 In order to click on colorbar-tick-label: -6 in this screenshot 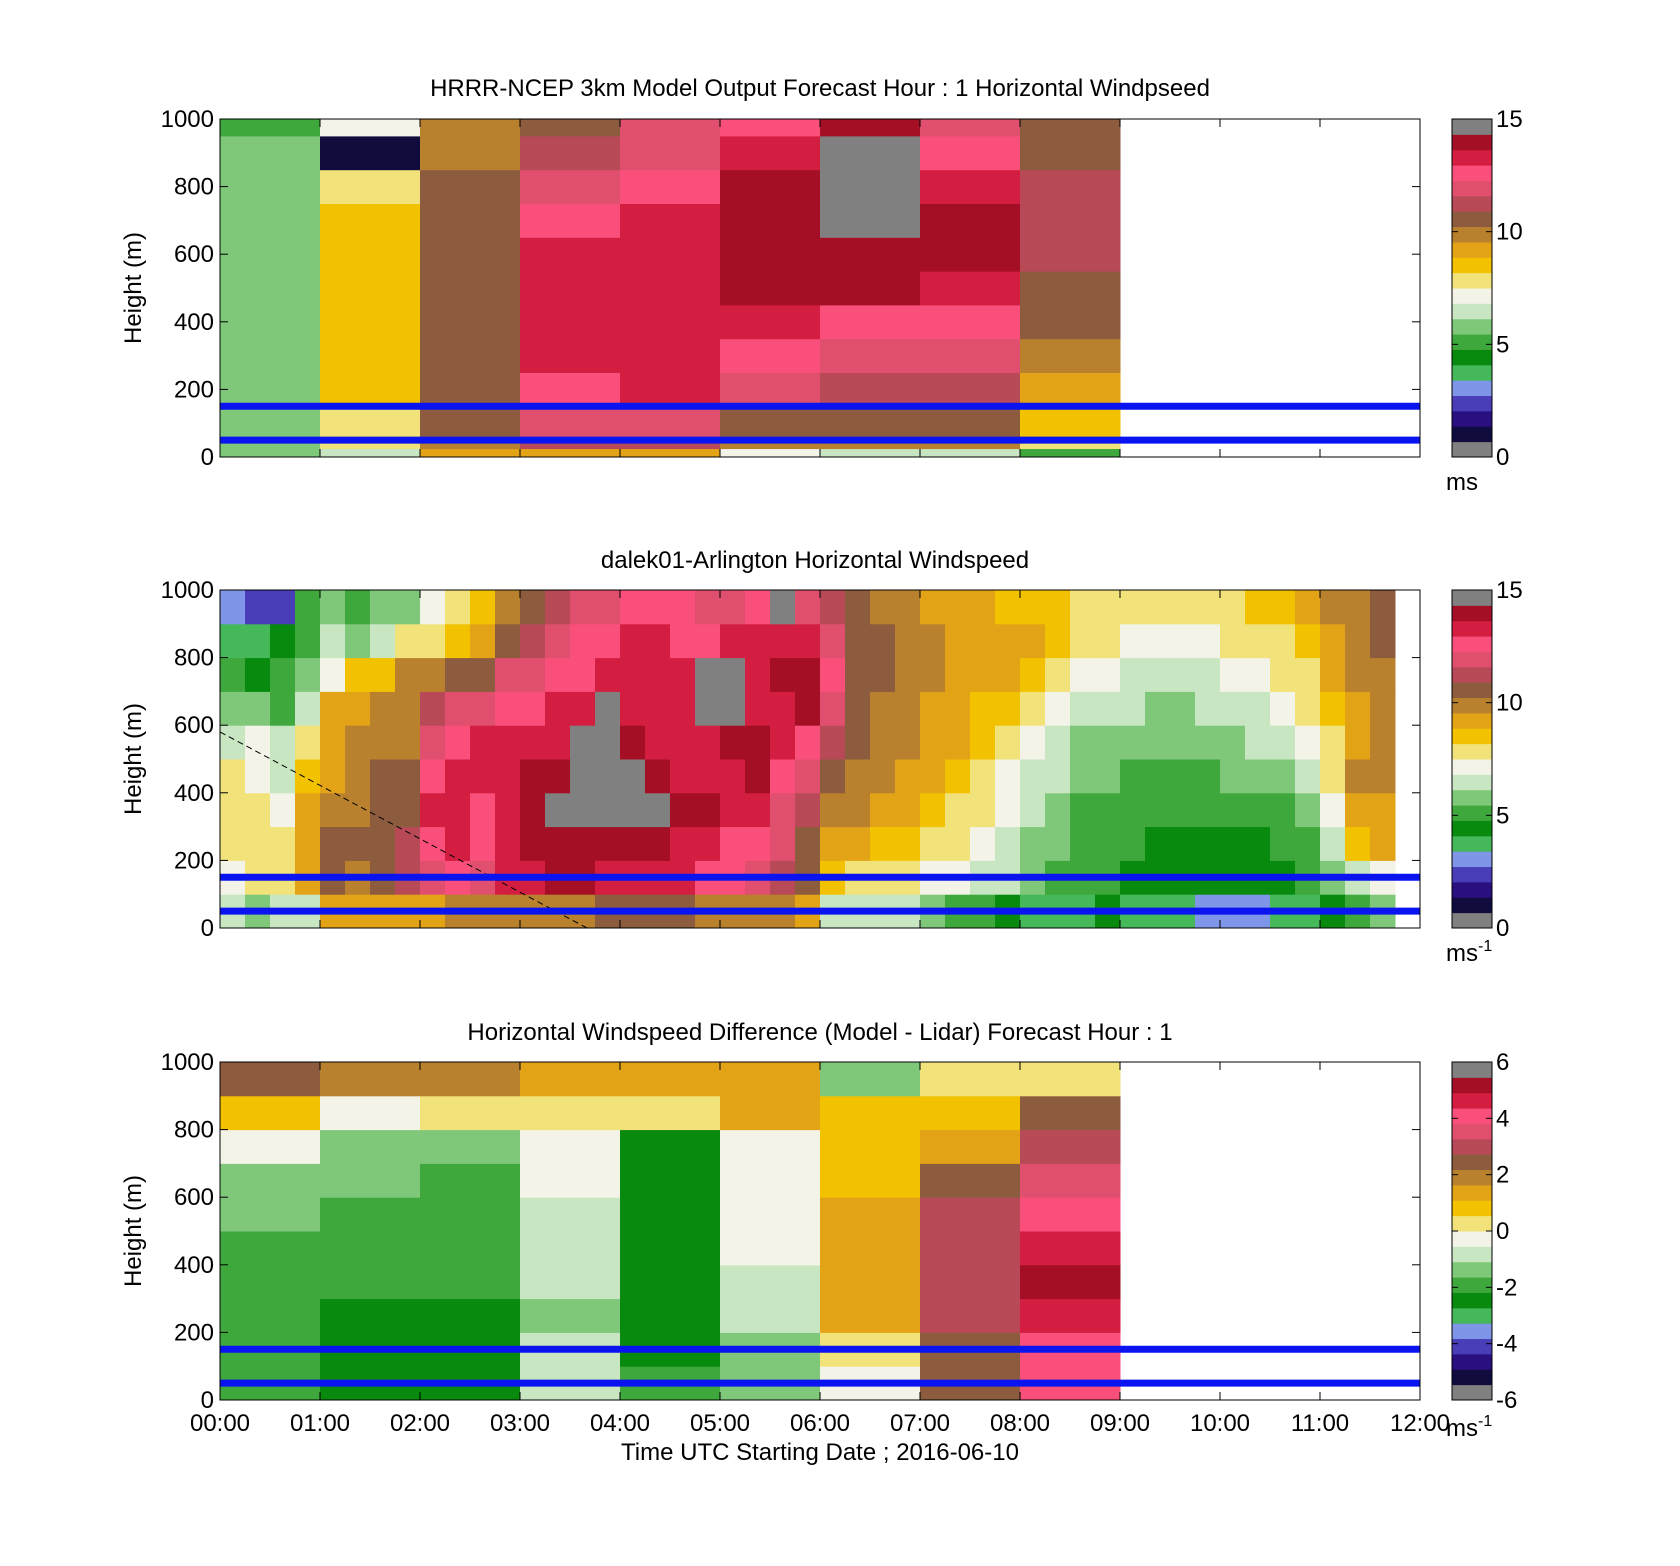, I will do `click(1506, 1400)`.